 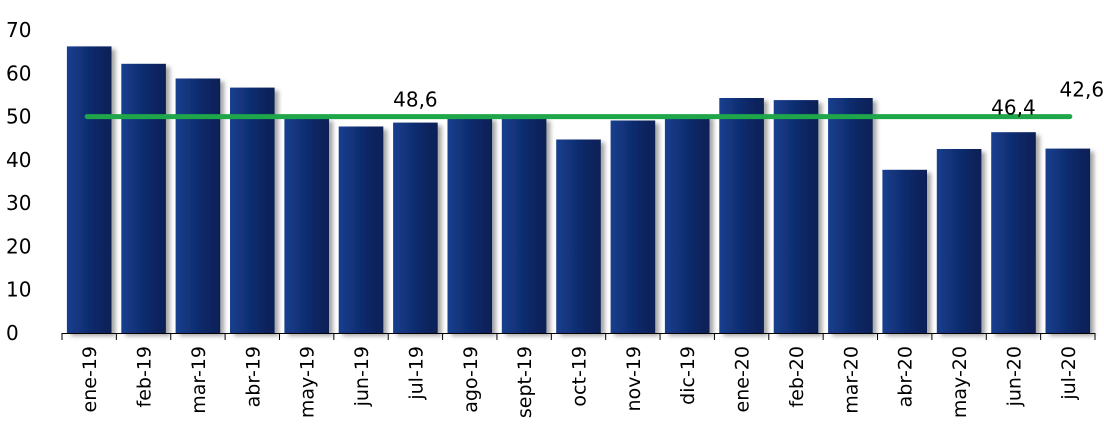 I want to click on x-tick-label: mar-20, so click(x=851, y=380).